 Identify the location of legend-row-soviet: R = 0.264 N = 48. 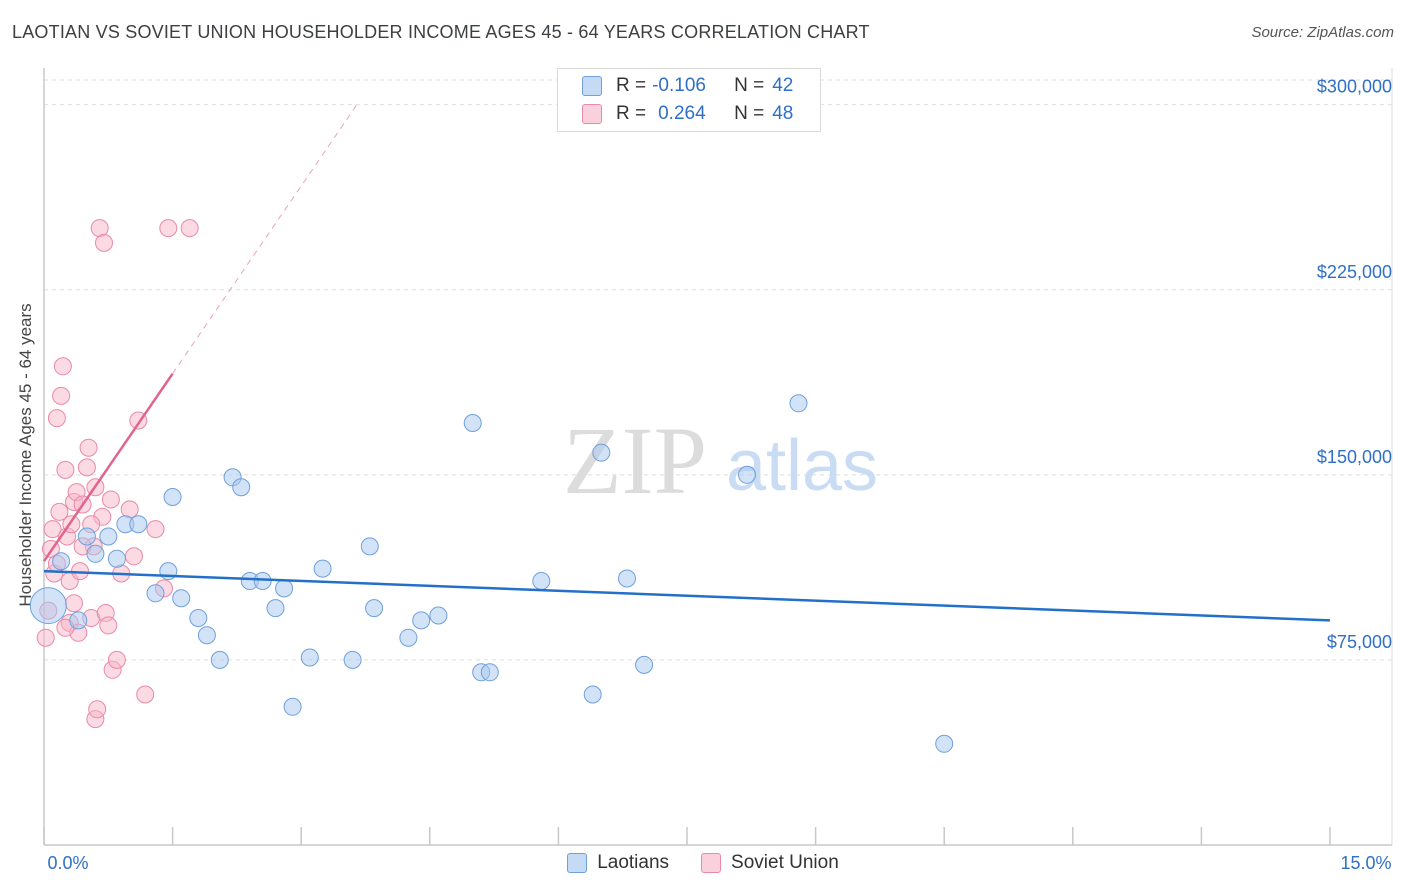
(687, 114).